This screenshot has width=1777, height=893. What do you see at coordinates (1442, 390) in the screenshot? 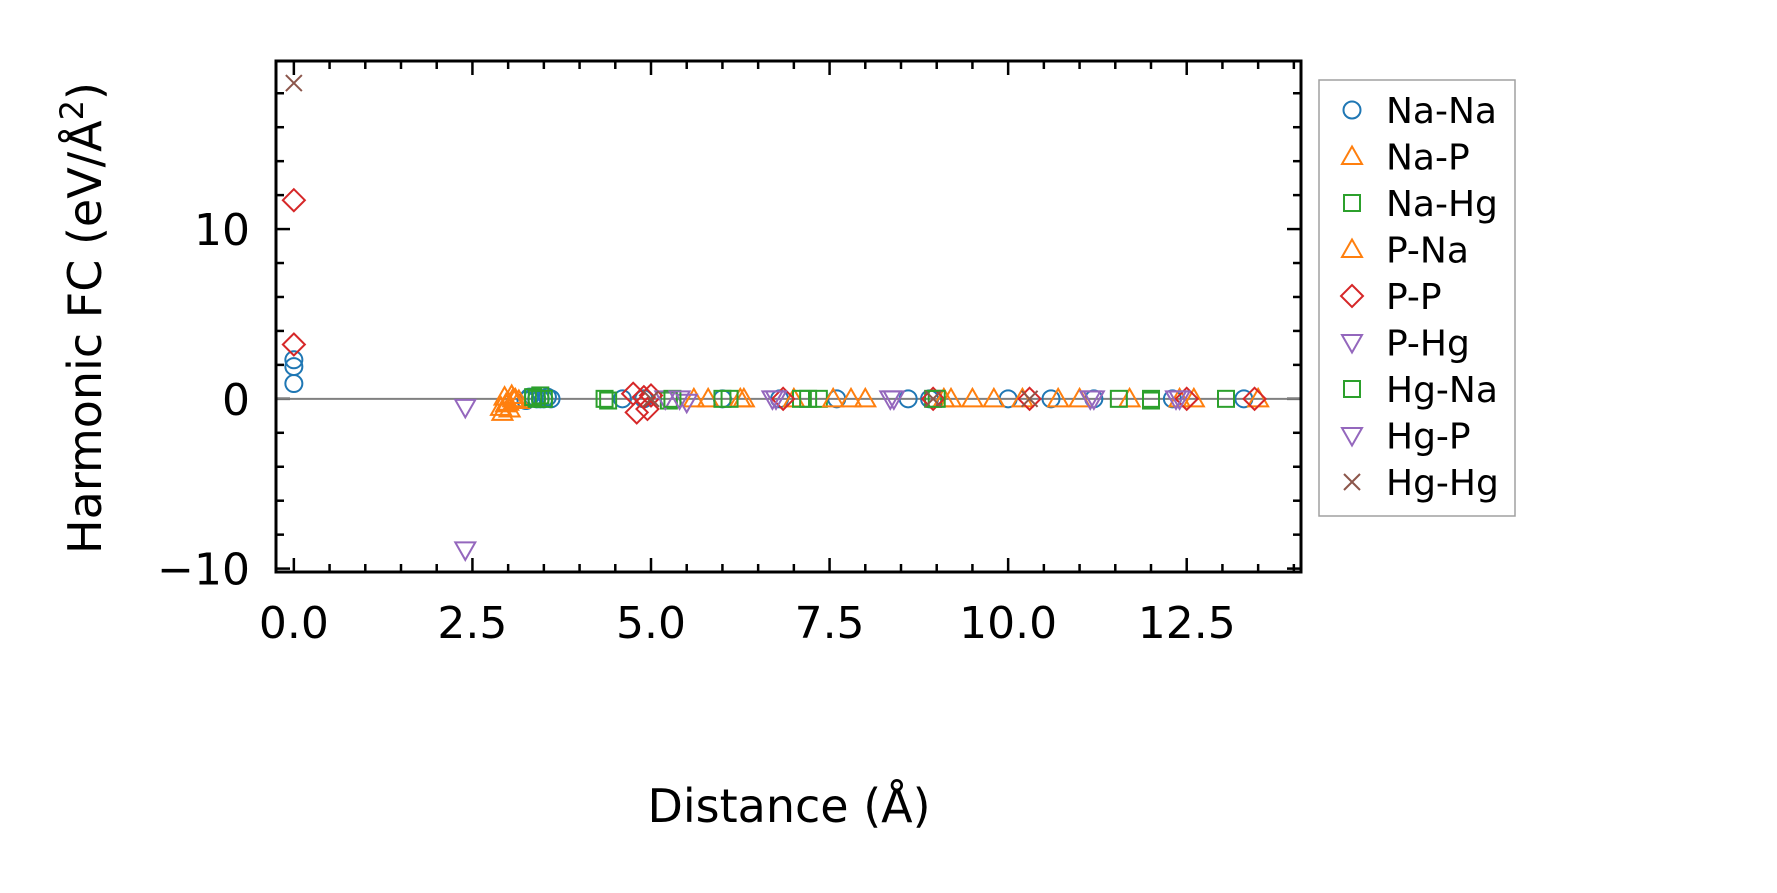
I see `legend-label-hg-na: Hg-Na` at bounding box center [1442, 390].